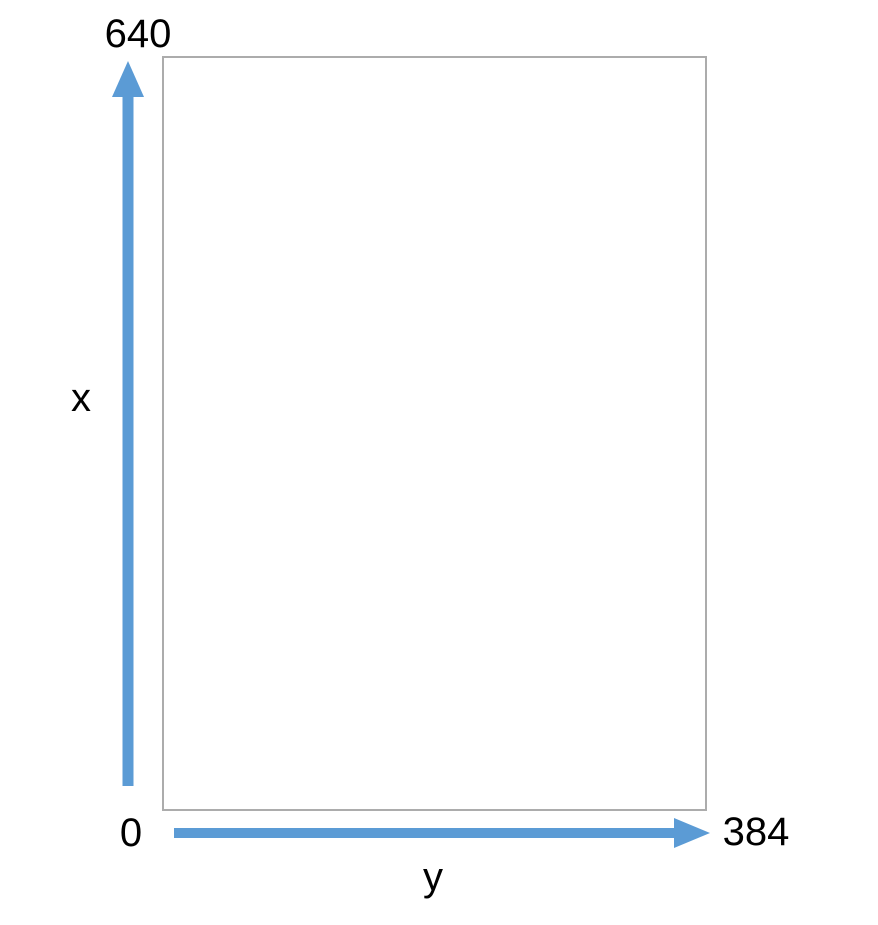 The height and width of the screenshot is (925, 878). What do you see at coordinates (433, 877) in the screenshot?
I see `y-axis-label: y` at bounding box center [433, 877].